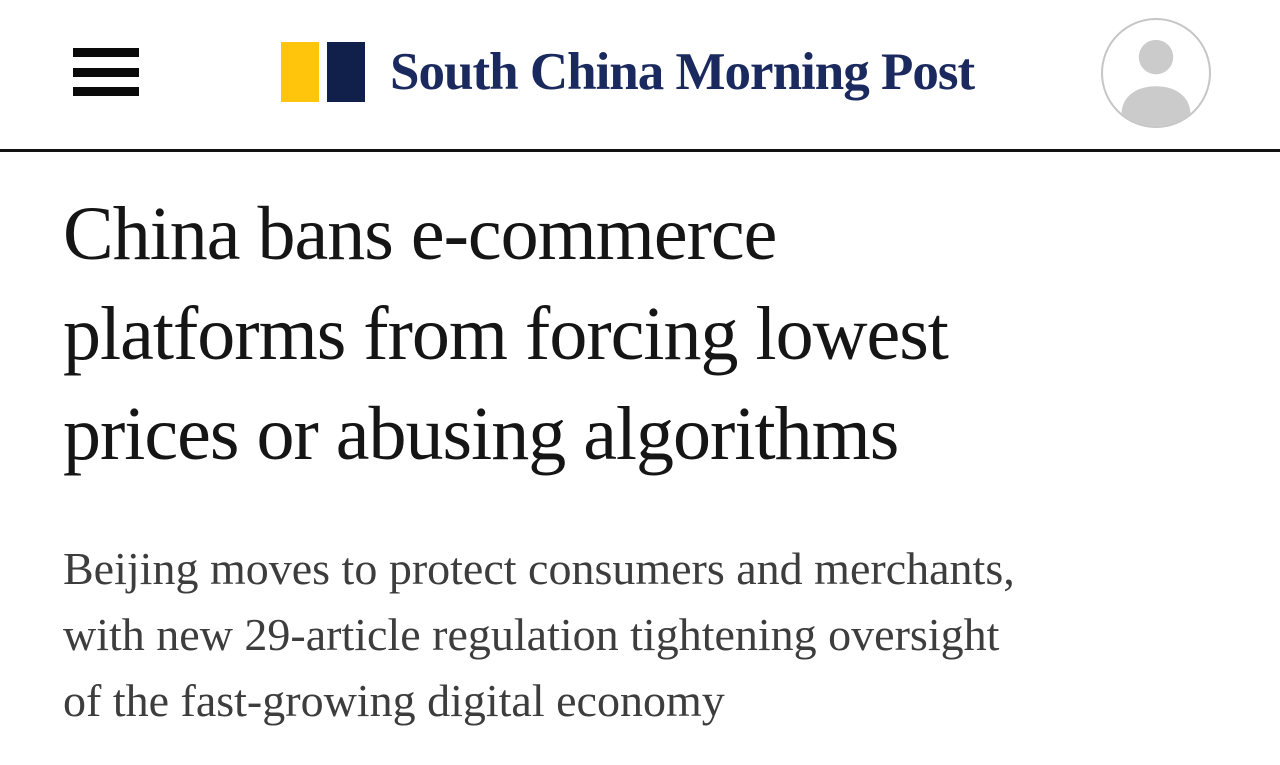 This screenshot has height=765, width=1280. I want to click on headline-line: platforms from forcing lowest, so click(506, 334).